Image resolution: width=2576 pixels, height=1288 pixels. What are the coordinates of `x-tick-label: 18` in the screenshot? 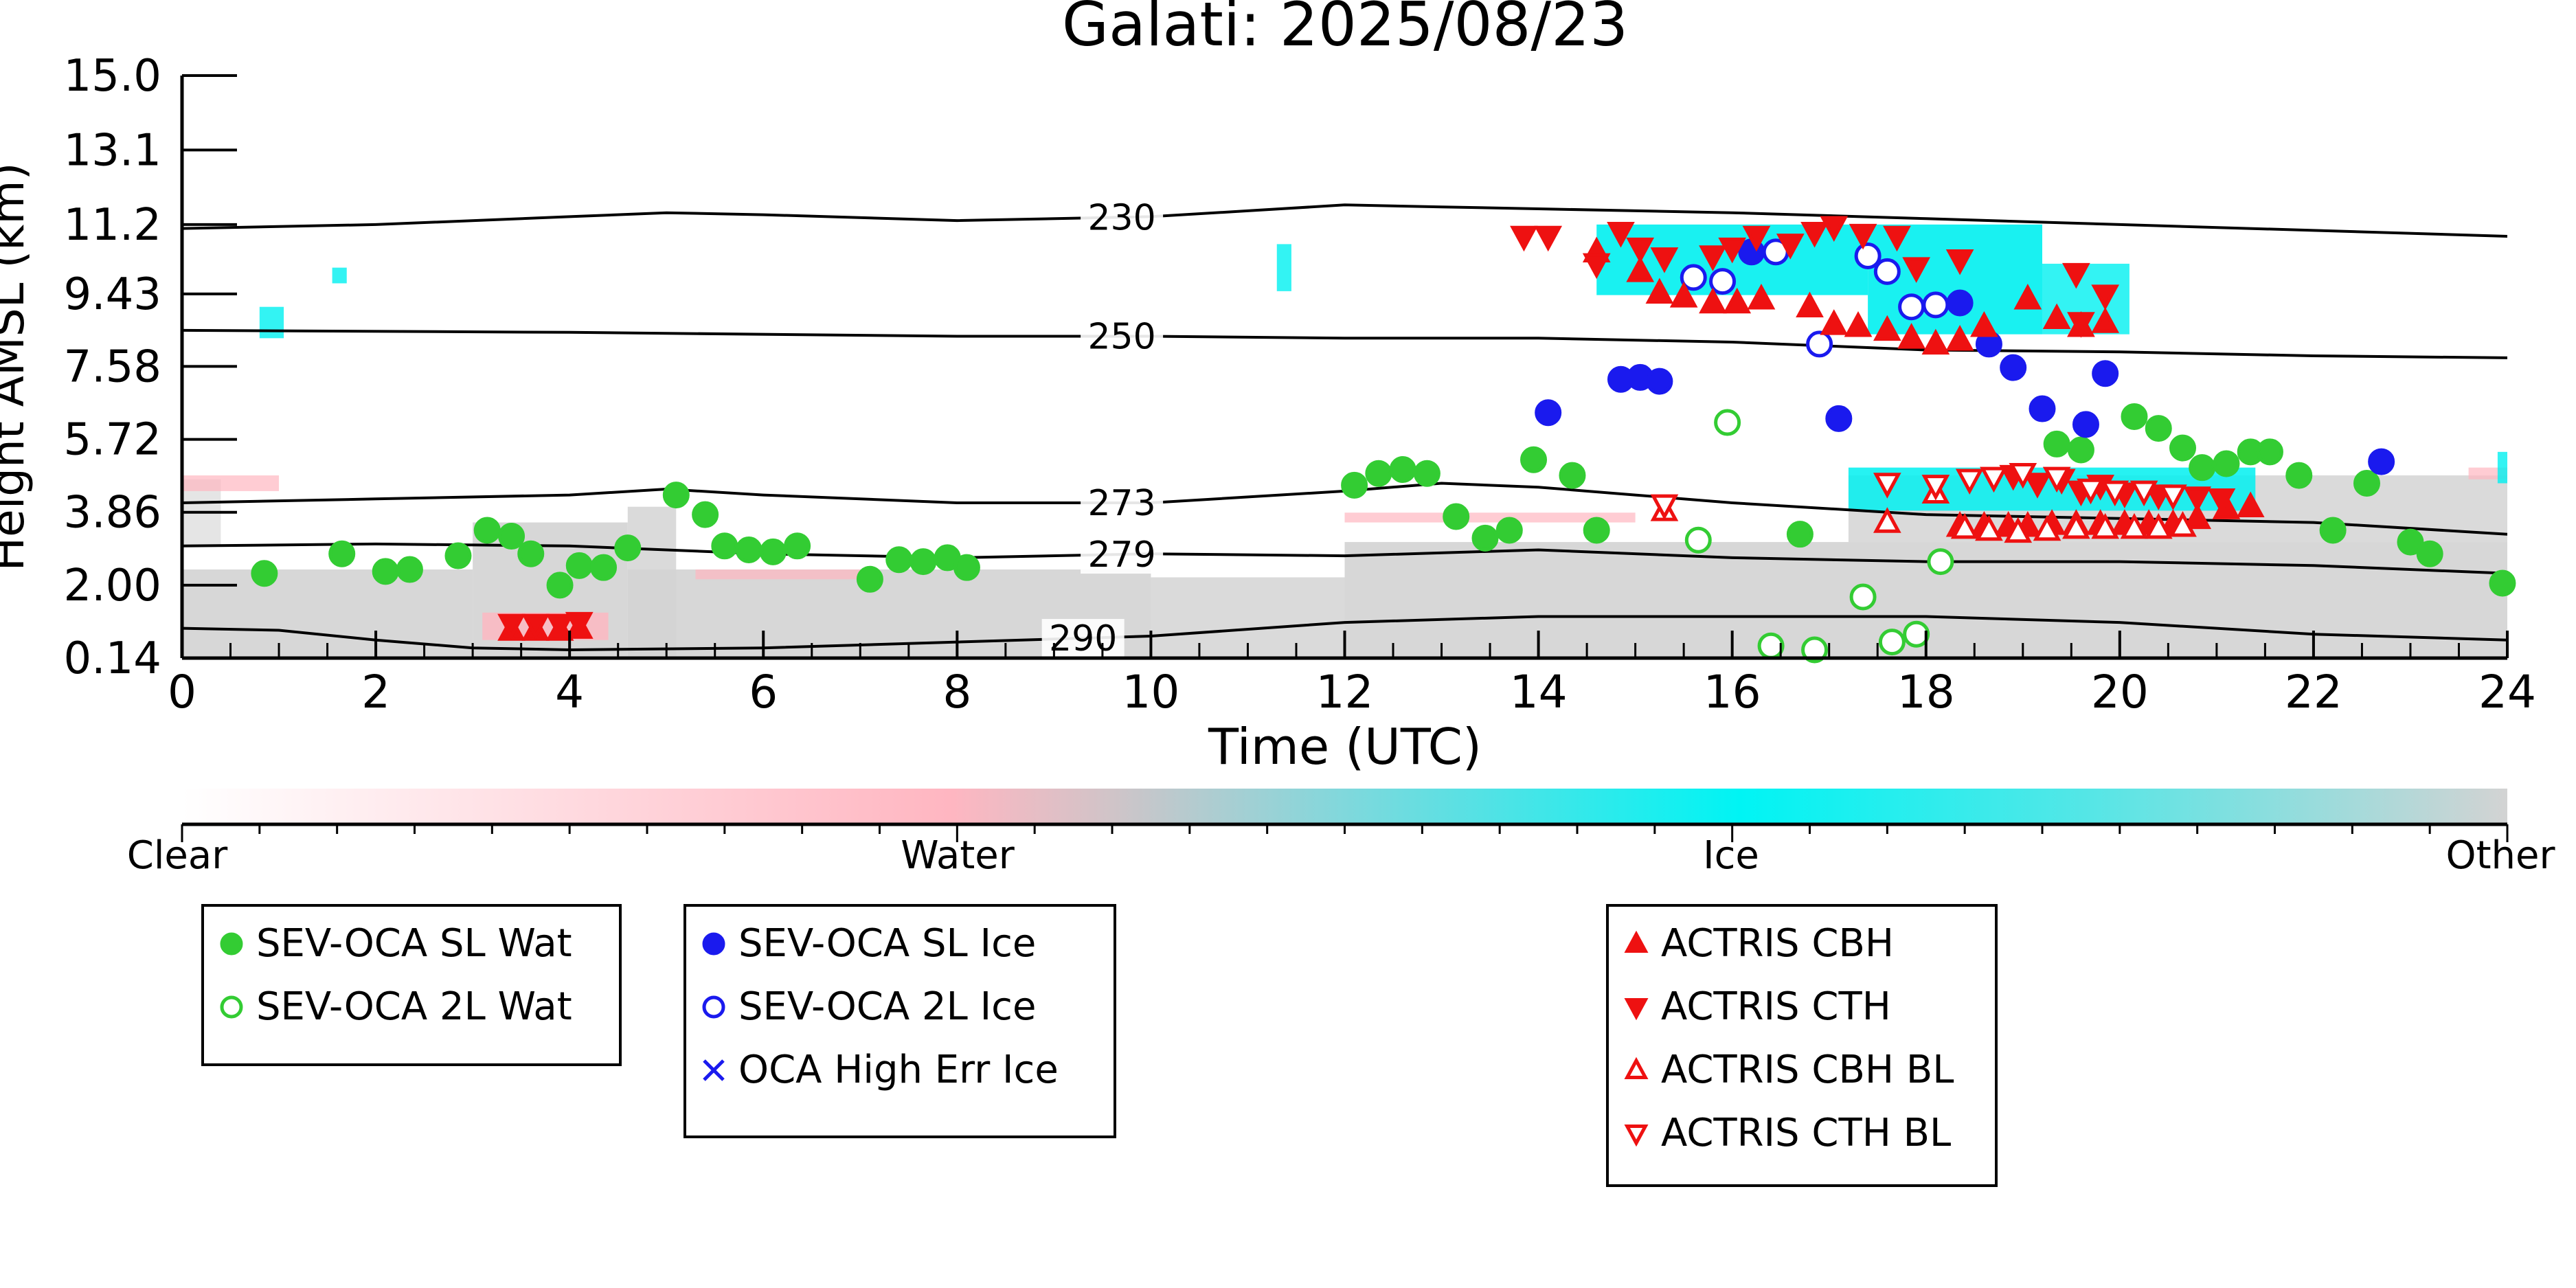 It's located at (1926, 692).